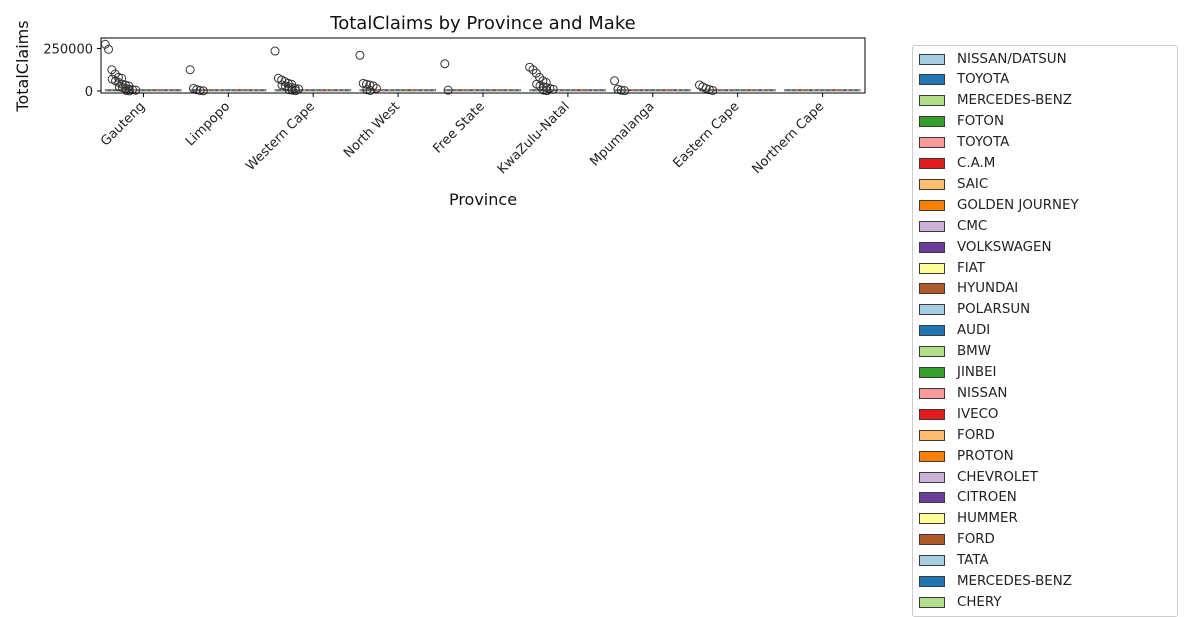  Describe the element at coordinates (22, 66) in the screenshot. I see `y-axis-label: TotalClaims` at that location.